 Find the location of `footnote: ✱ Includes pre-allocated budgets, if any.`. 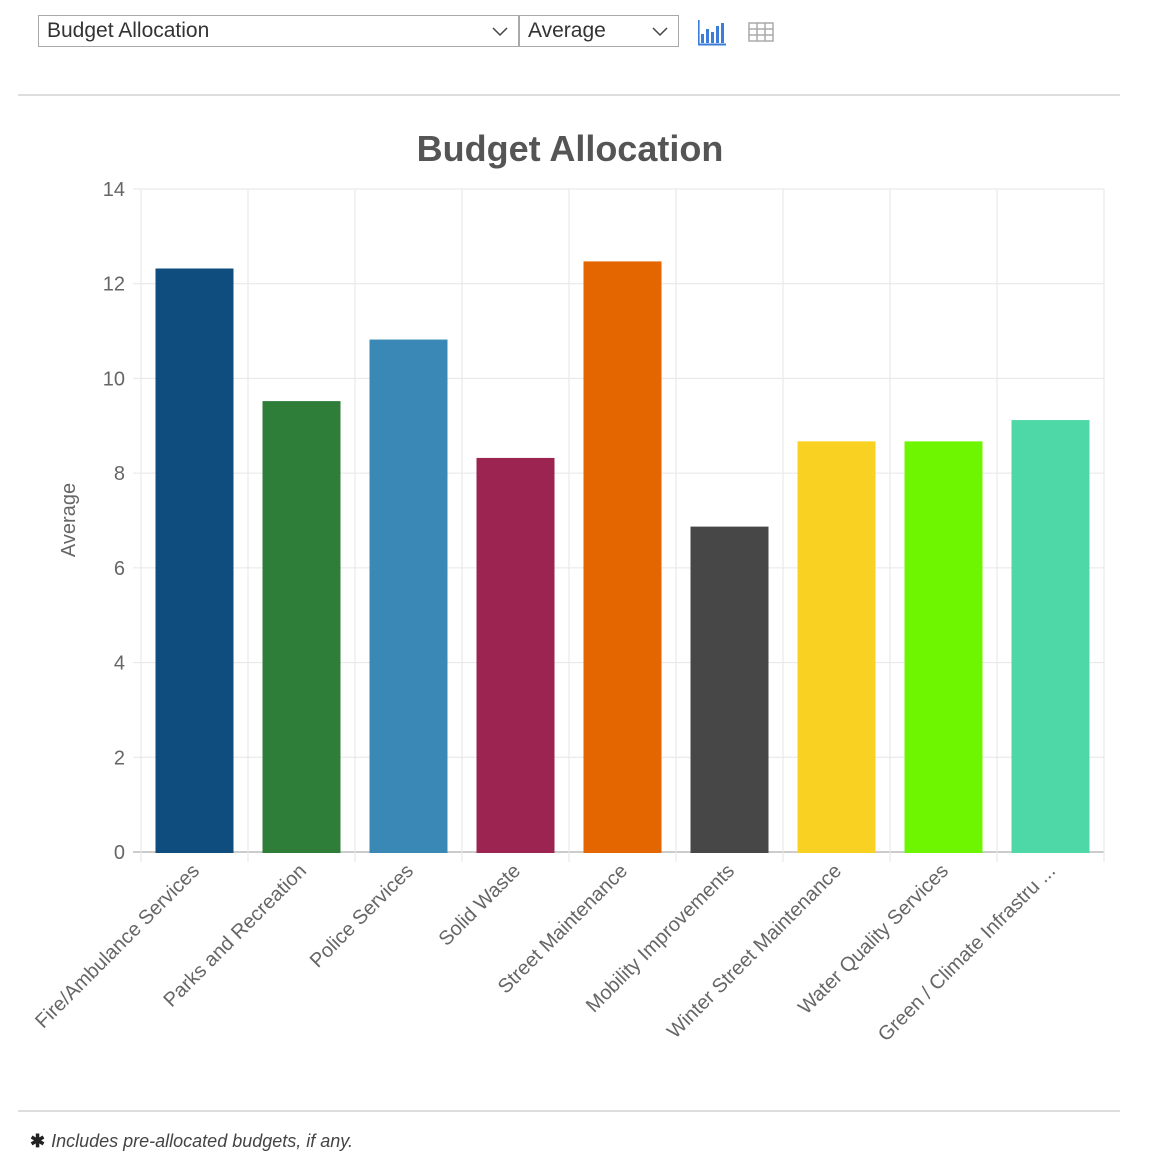

footnote: ✱ Includes pre-allocated budgets, if any. is located at coordinates (191, 1141).